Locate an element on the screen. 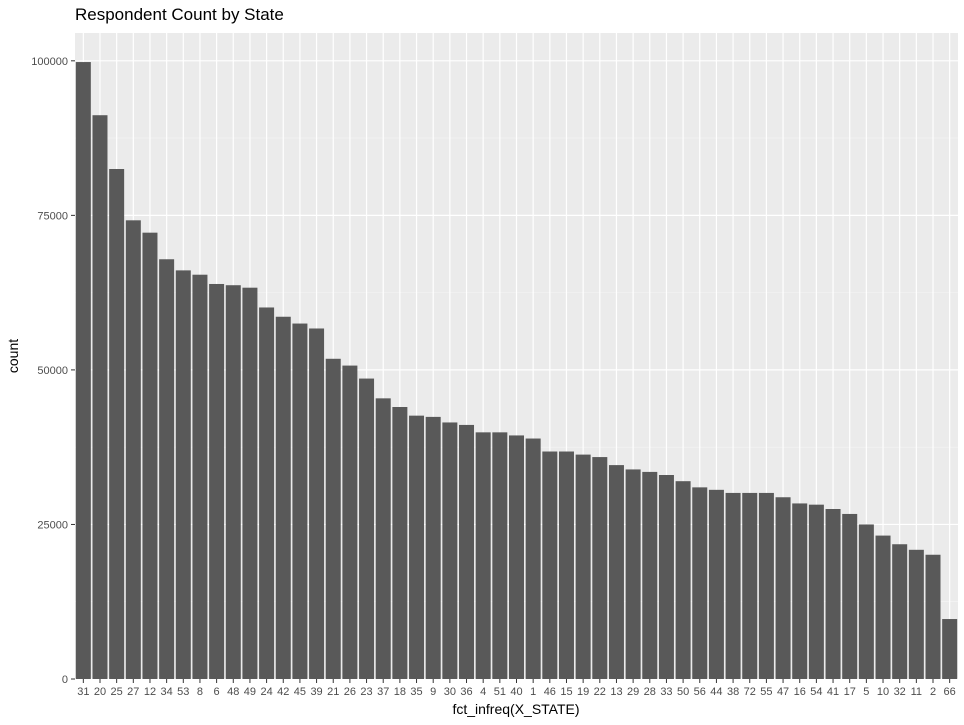 This screenshot has width=964, height=725. y-tick-label: 50000 is located at coordinates (52, 371).